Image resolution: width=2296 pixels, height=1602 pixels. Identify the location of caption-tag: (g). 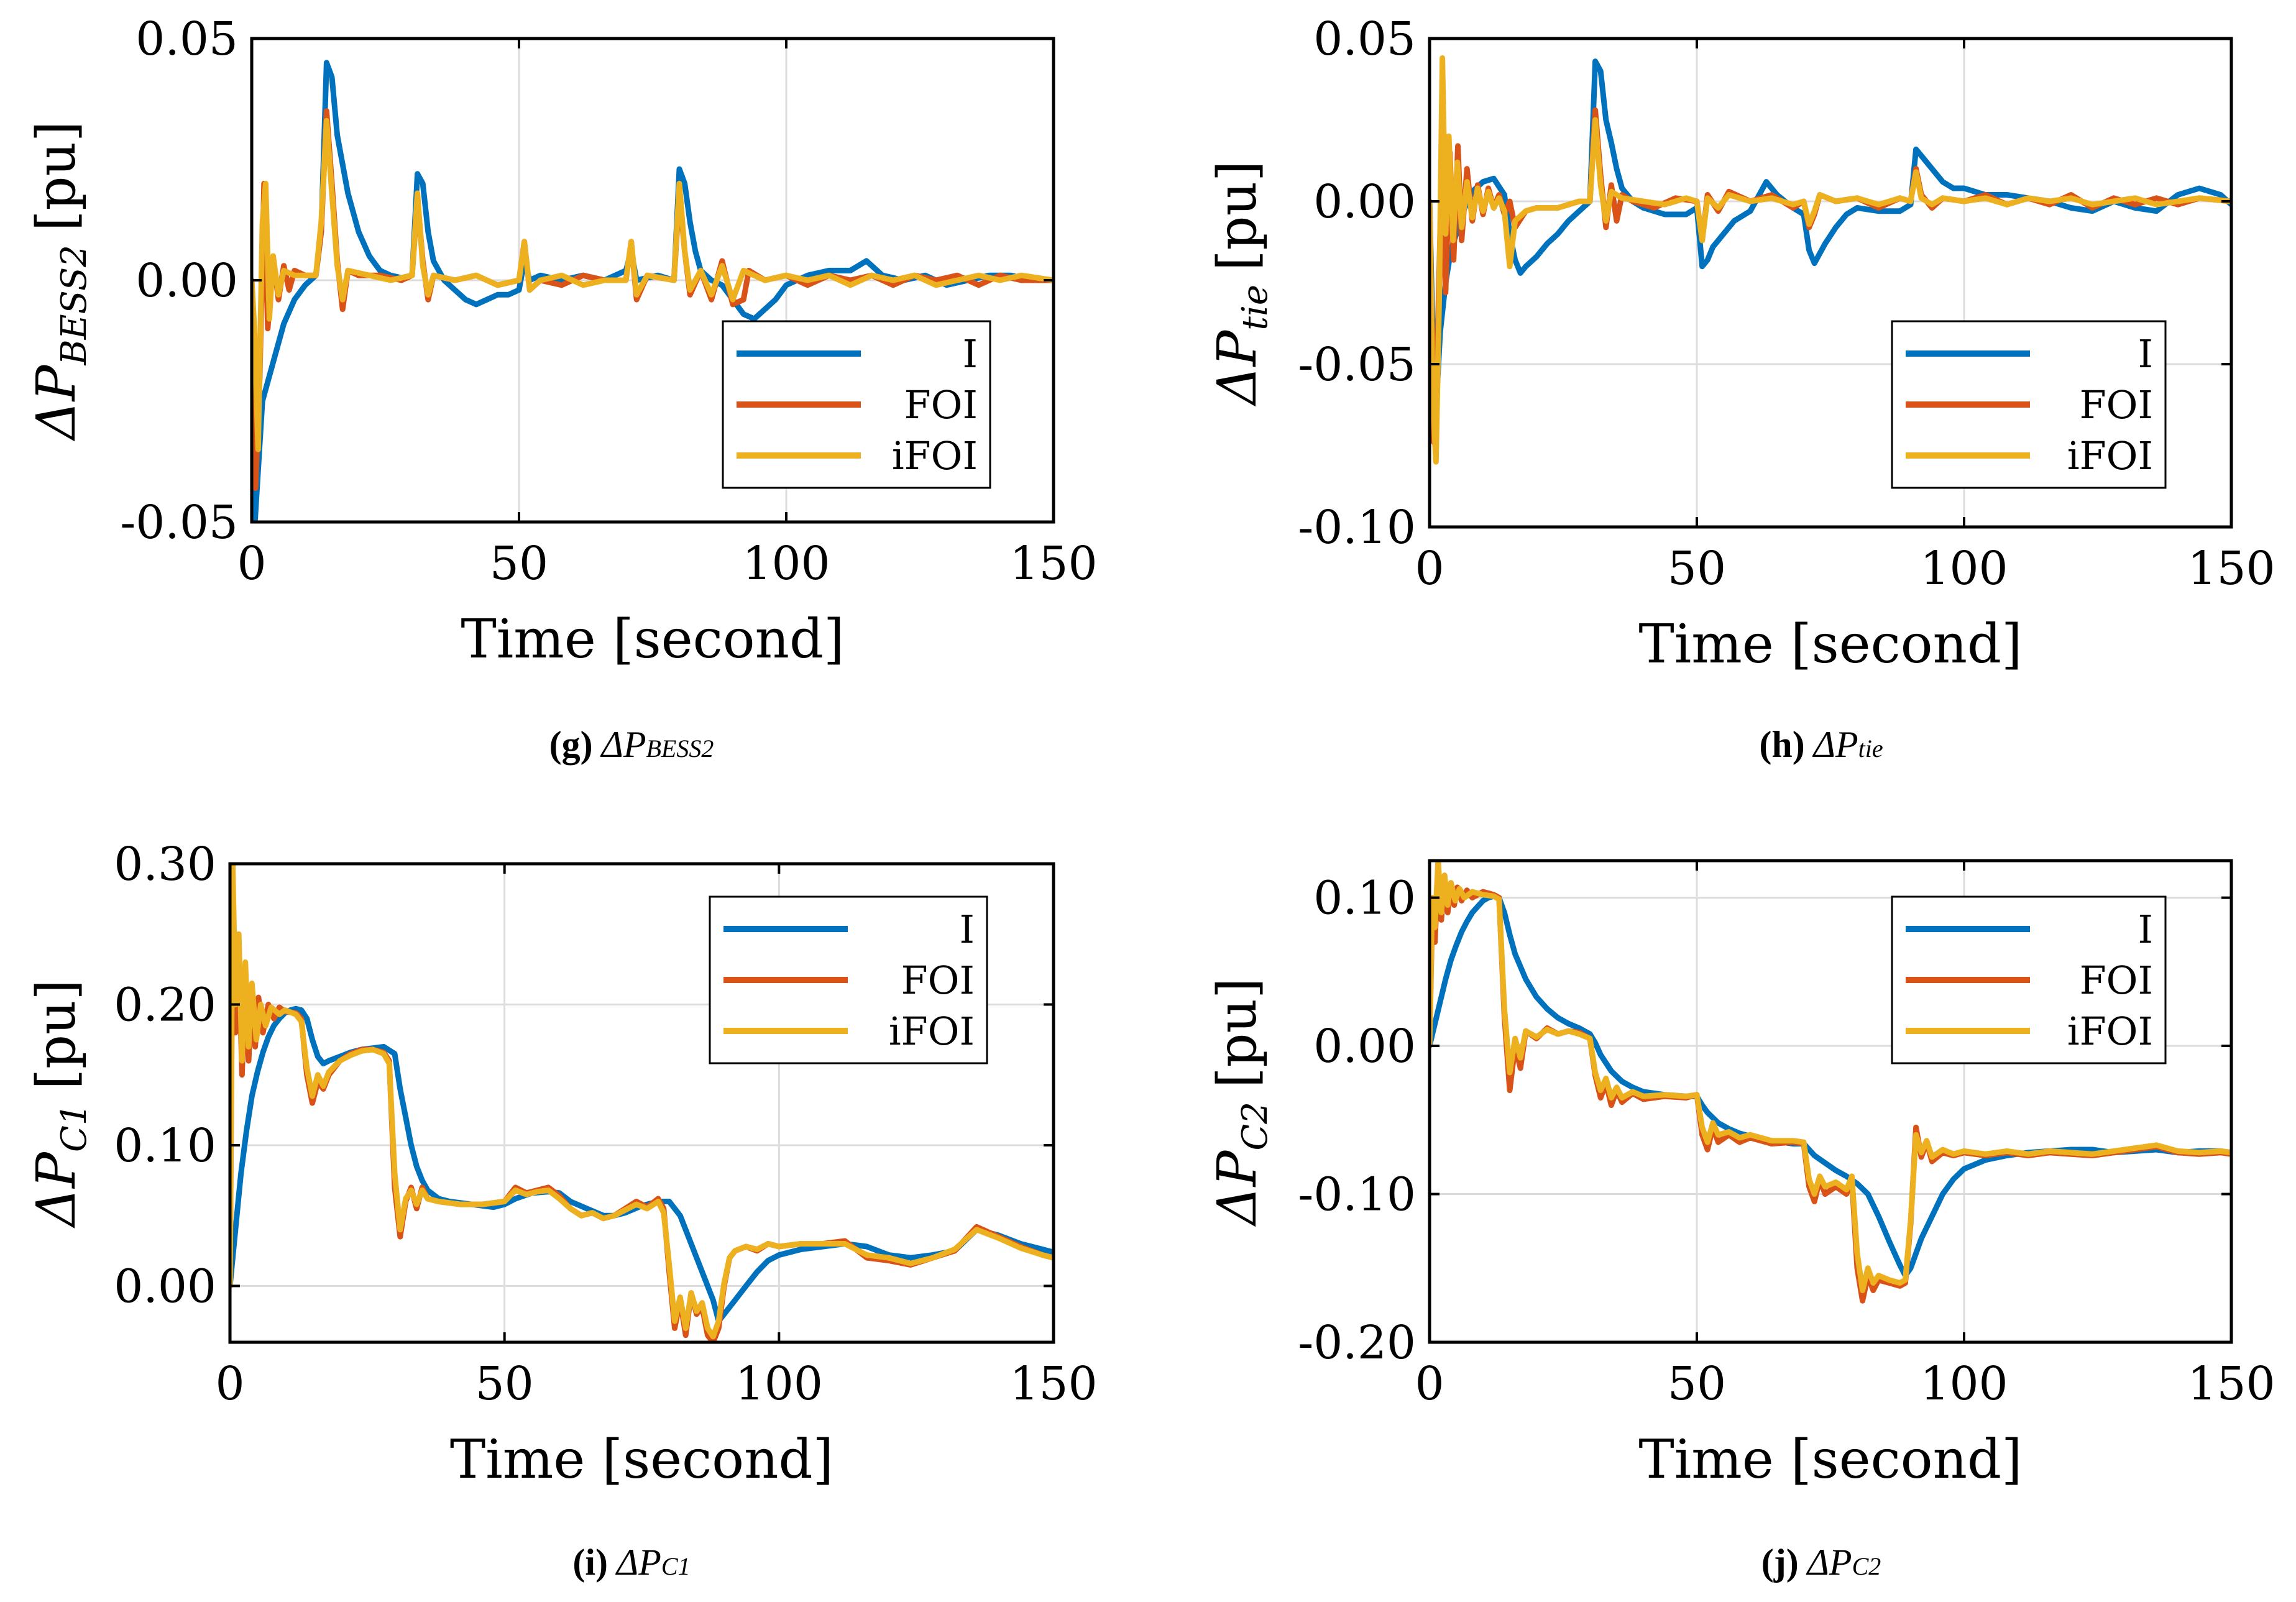
(571, 744).